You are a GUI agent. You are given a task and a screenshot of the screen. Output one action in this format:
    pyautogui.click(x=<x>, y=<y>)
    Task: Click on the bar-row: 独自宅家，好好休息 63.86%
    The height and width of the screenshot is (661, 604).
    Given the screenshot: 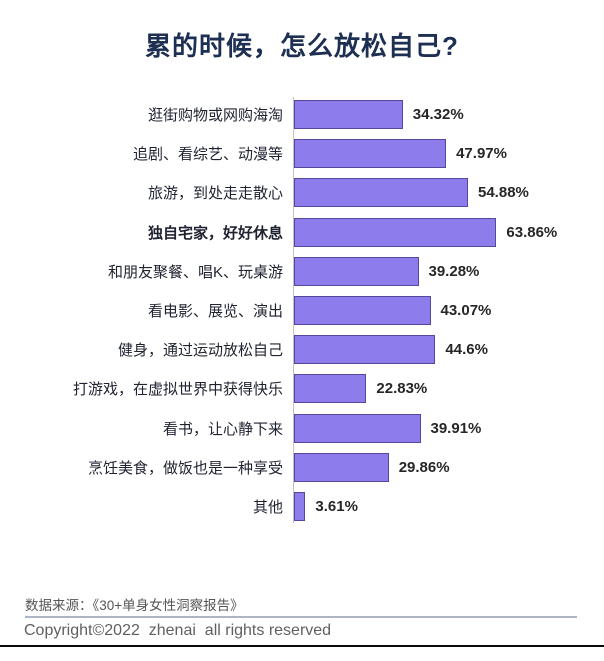 What is the action you would take?
    pyautogui.click(x=302, y=232)
    